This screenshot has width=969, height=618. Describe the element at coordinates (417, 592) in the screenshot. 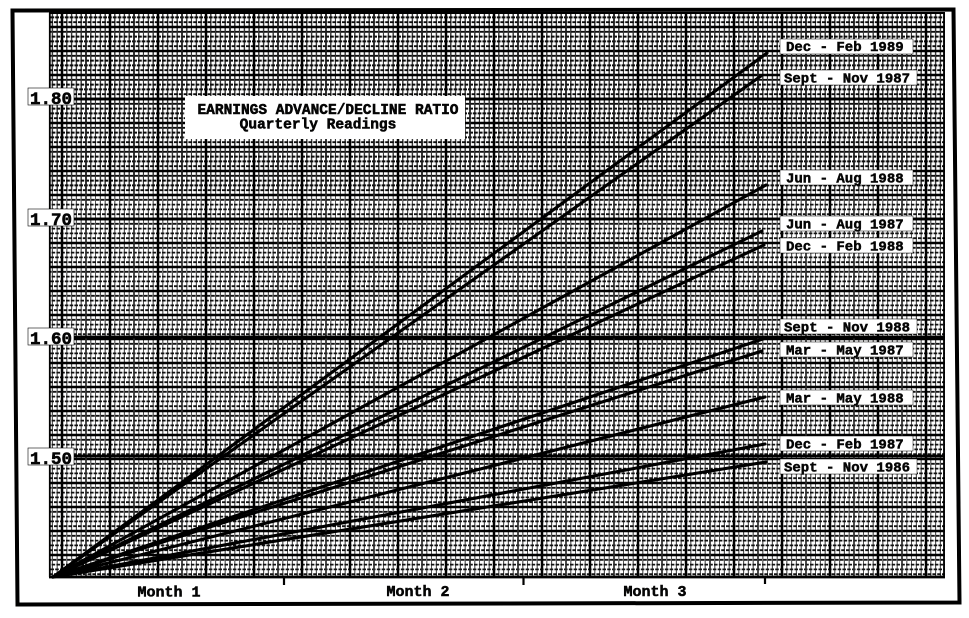

I see `svg-text: Month 2` at that location.